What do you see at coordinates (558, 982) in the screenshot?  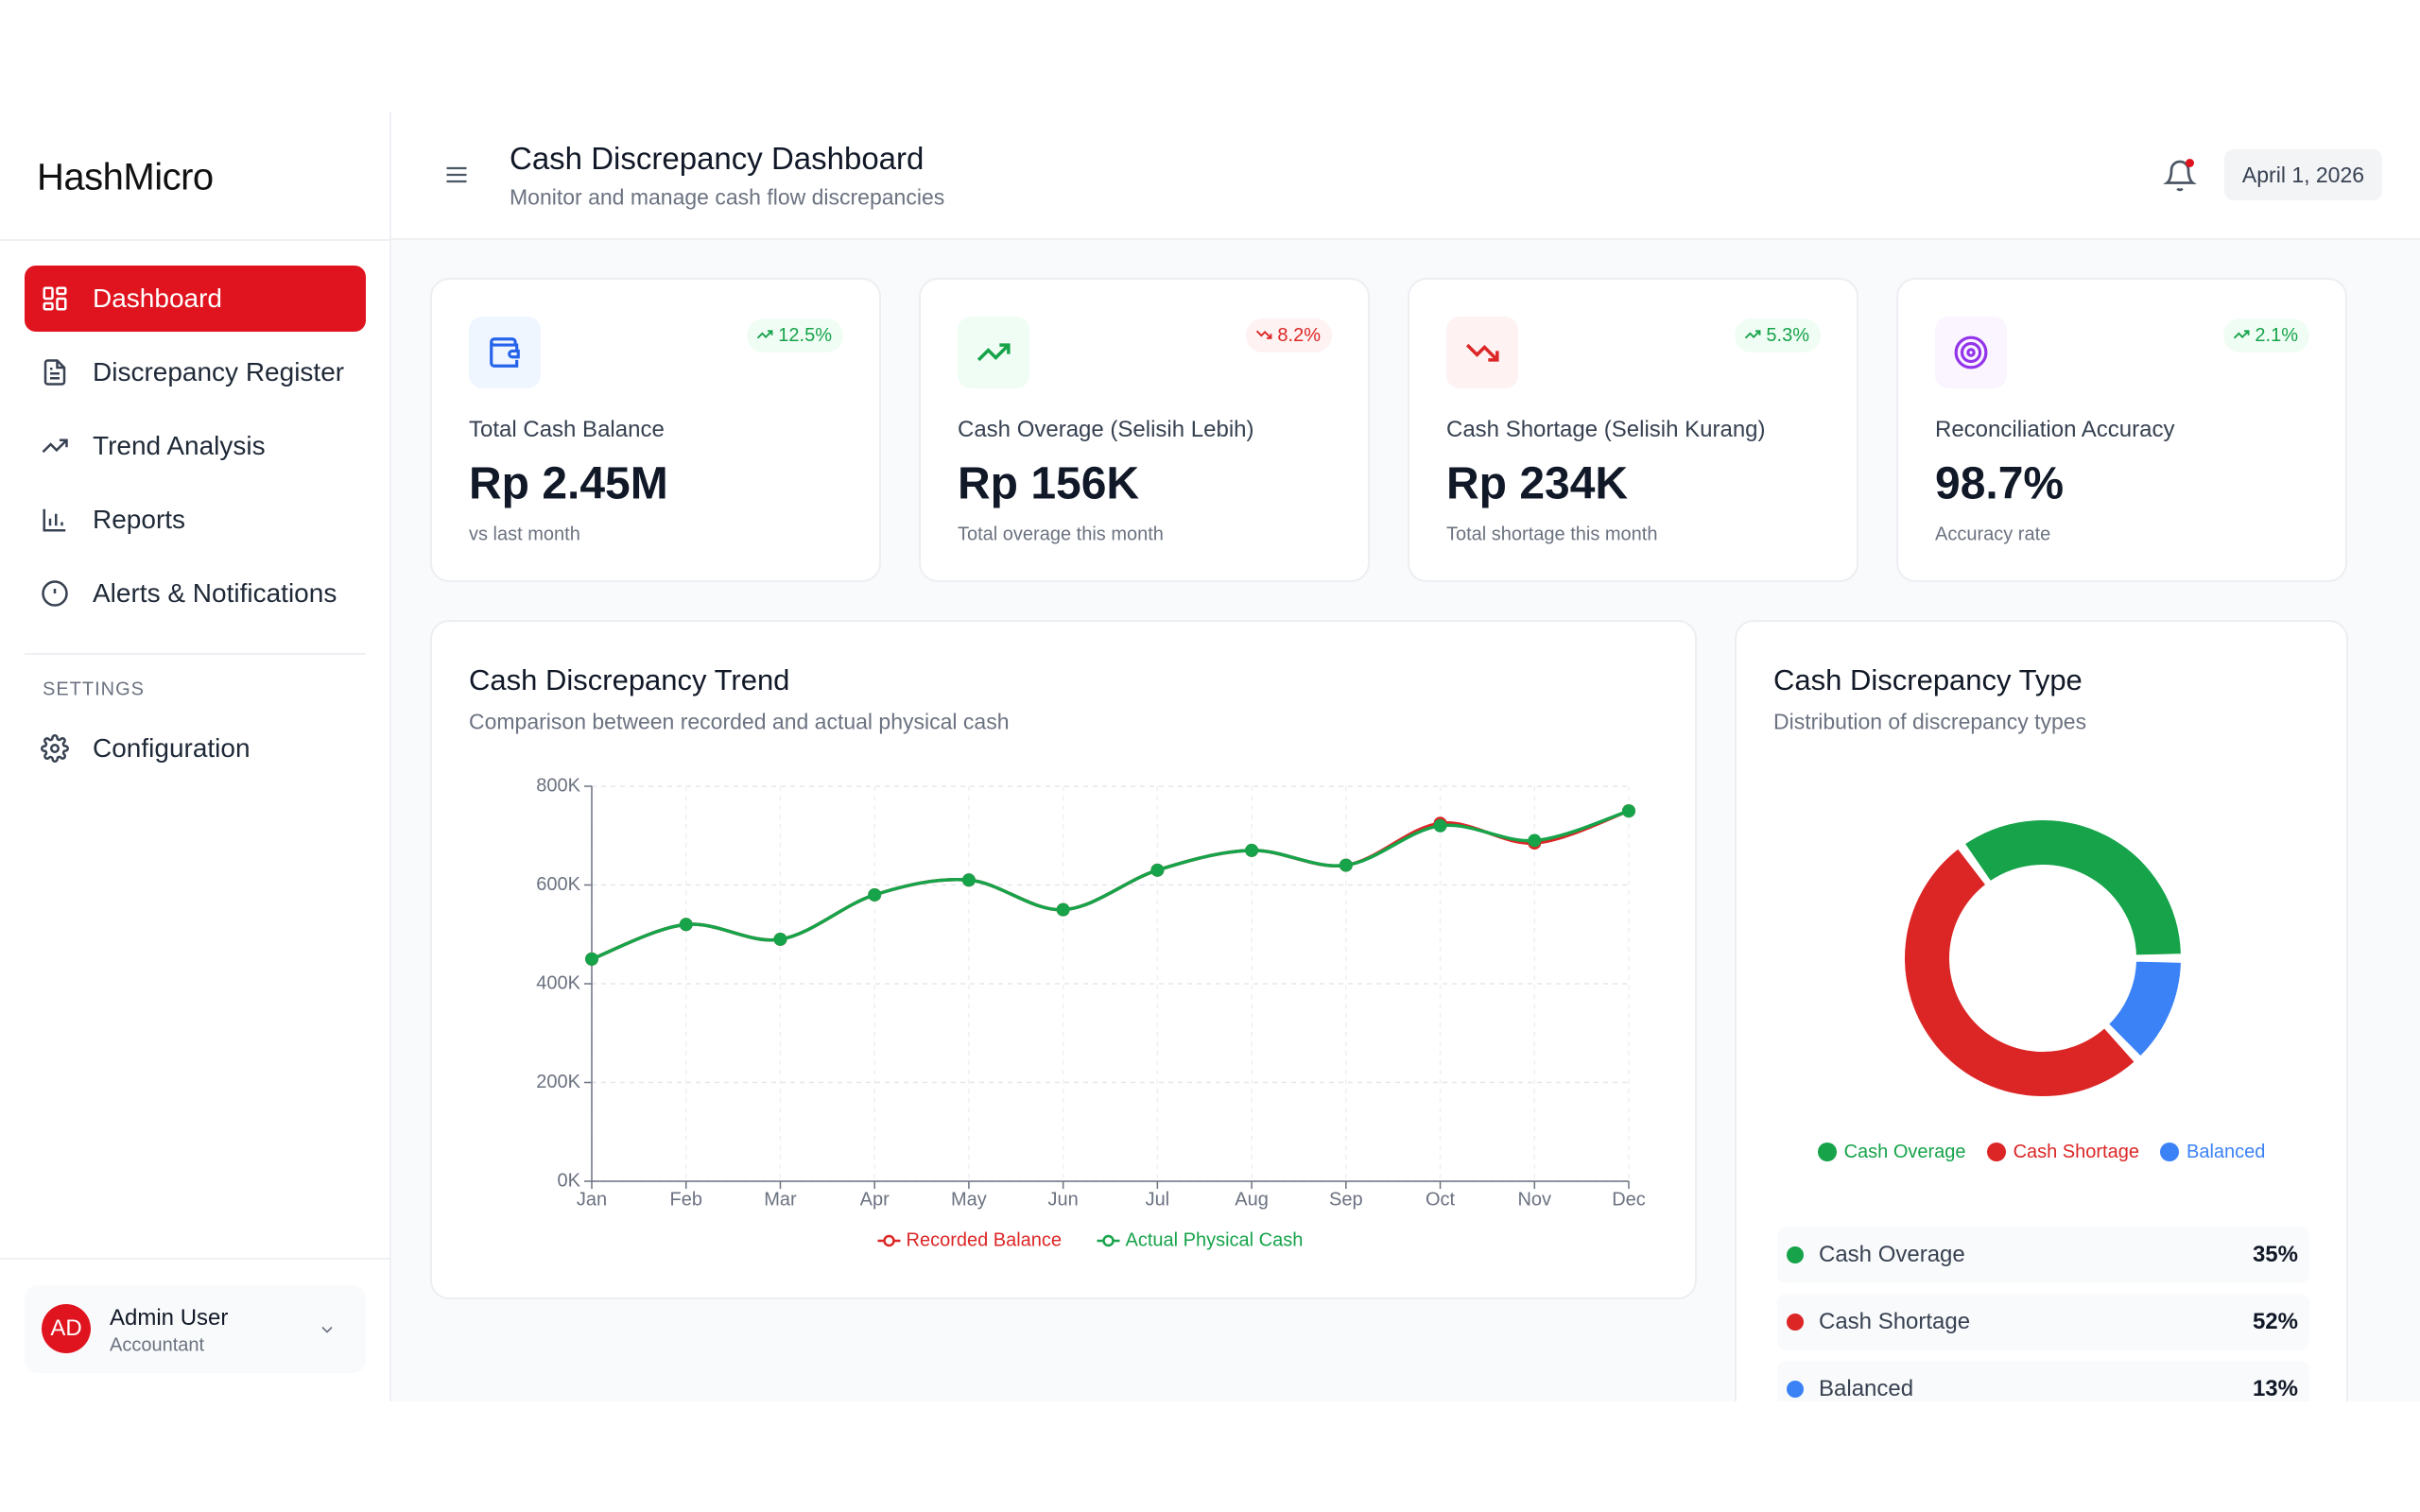 I see `y-tick-label: 400K` at bounding box center [558, 982].